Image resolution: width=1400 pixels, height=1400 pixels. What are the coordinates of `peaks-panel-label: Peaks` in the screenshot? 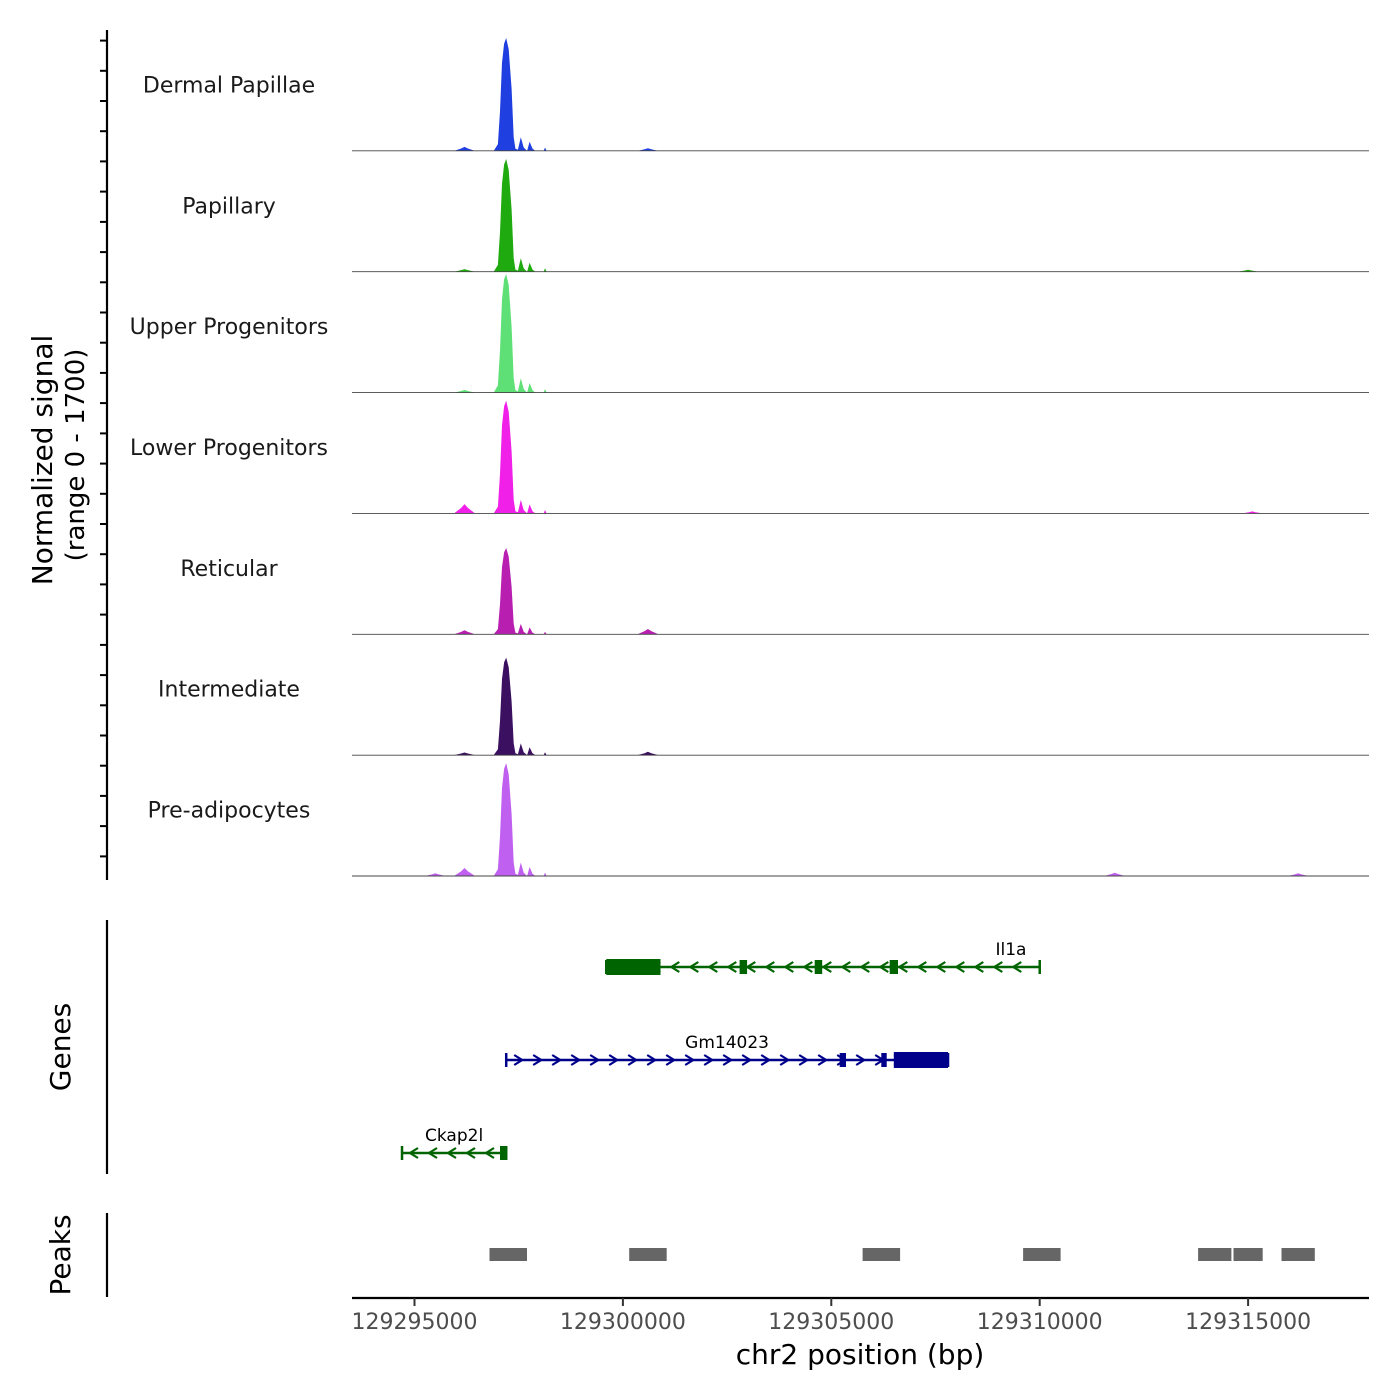 It's located at (60, 1254).